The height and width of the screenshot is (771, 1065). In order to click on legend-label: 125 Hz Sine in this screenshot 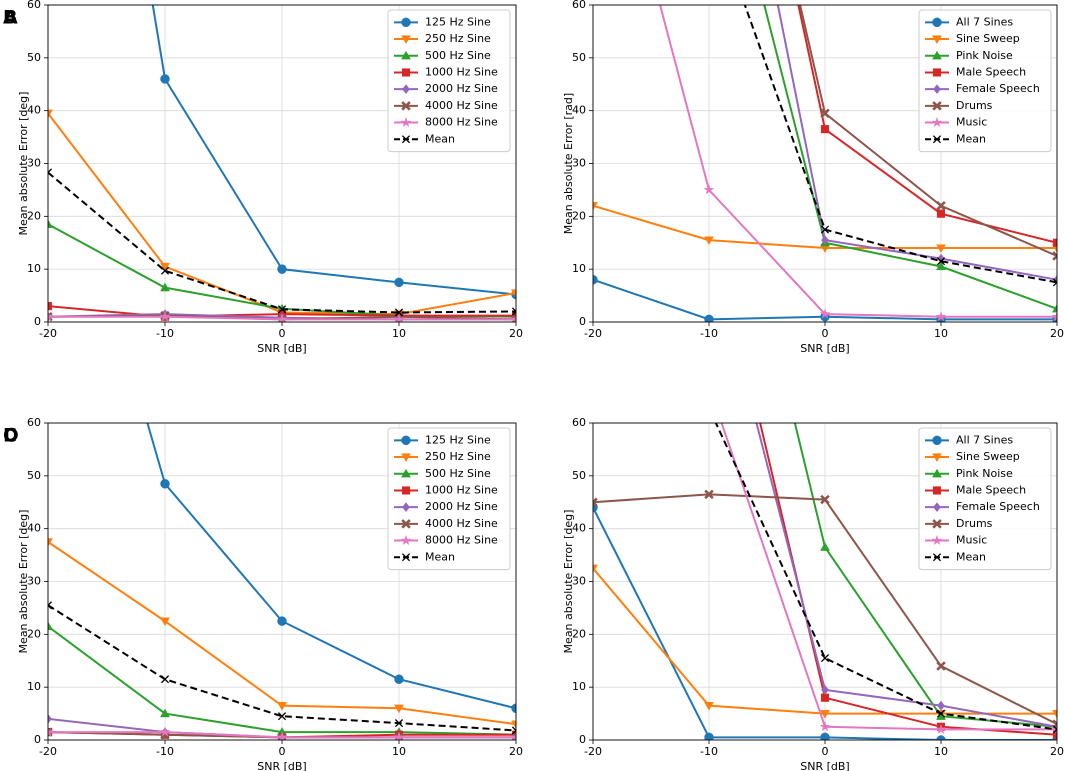, I will do `click(458, 439)`.